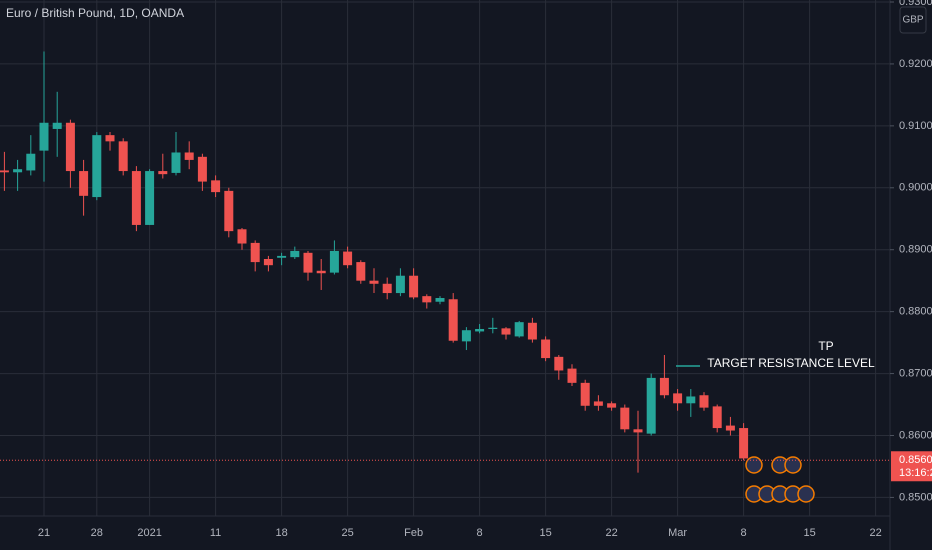 The height and width of the screenshot is (550, 932). I want to click on currency: GBP, so click(912, 20).